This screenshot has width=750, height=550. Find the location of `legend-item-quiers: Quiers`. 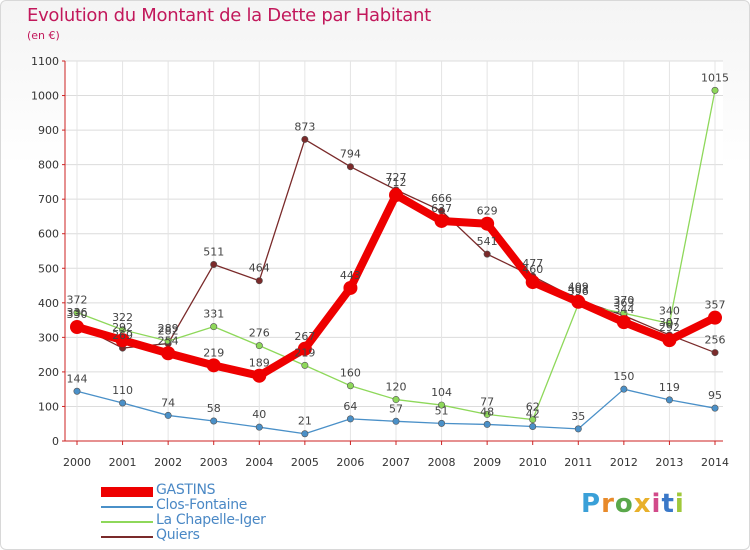

legend-item-quiers: Quiers is located at coordinates (221, 536).